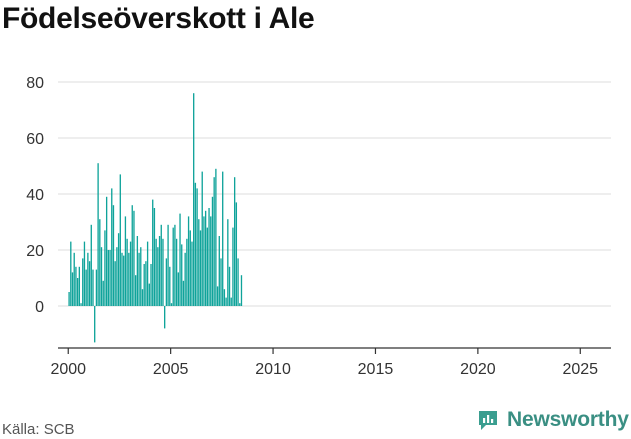 The height and width of the screenshot is (439, 631). What do you see at coordinates (38, 429) in the screenshot?
I see `source-note: Källa: SCB` at bounding box center [38, 429].